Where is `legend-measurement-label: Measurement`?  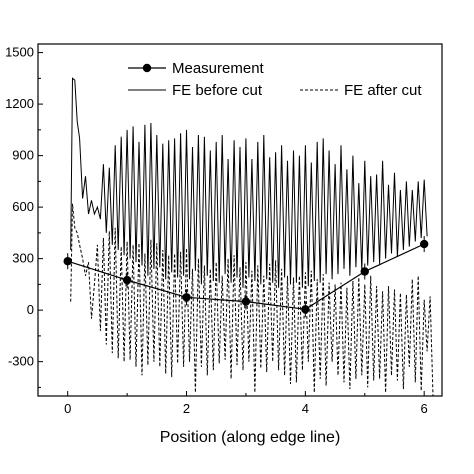 legend-measurement-label: Measurement is located at coordinates (218, 68).